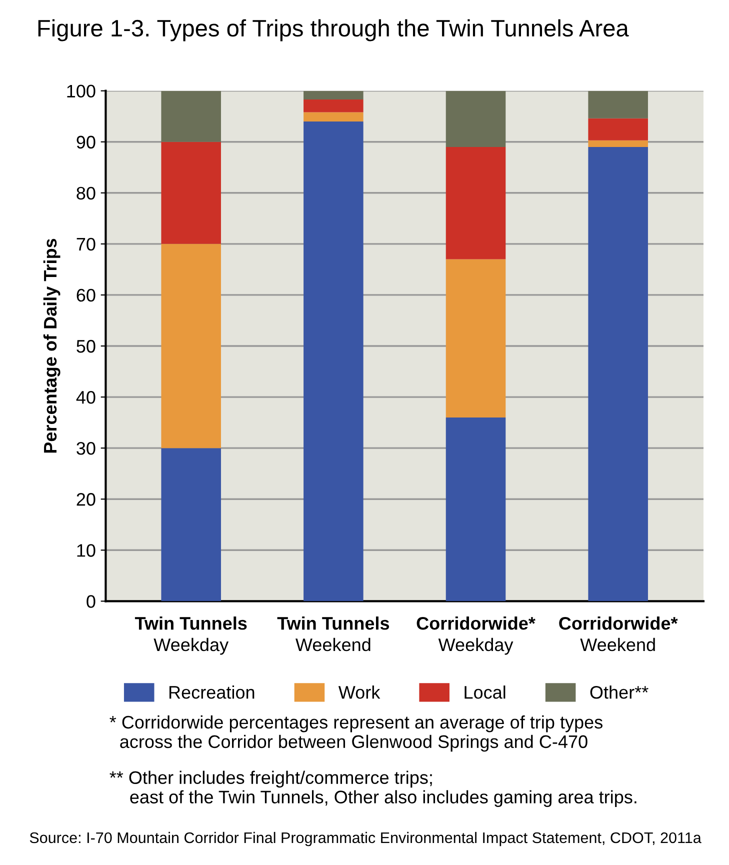 The width and height of the screenshot is (729, 865). What do you see at coordinates (86, 295) in the screenshot?
I see `y-tick-label: 60` at bounding box center [86, 295].